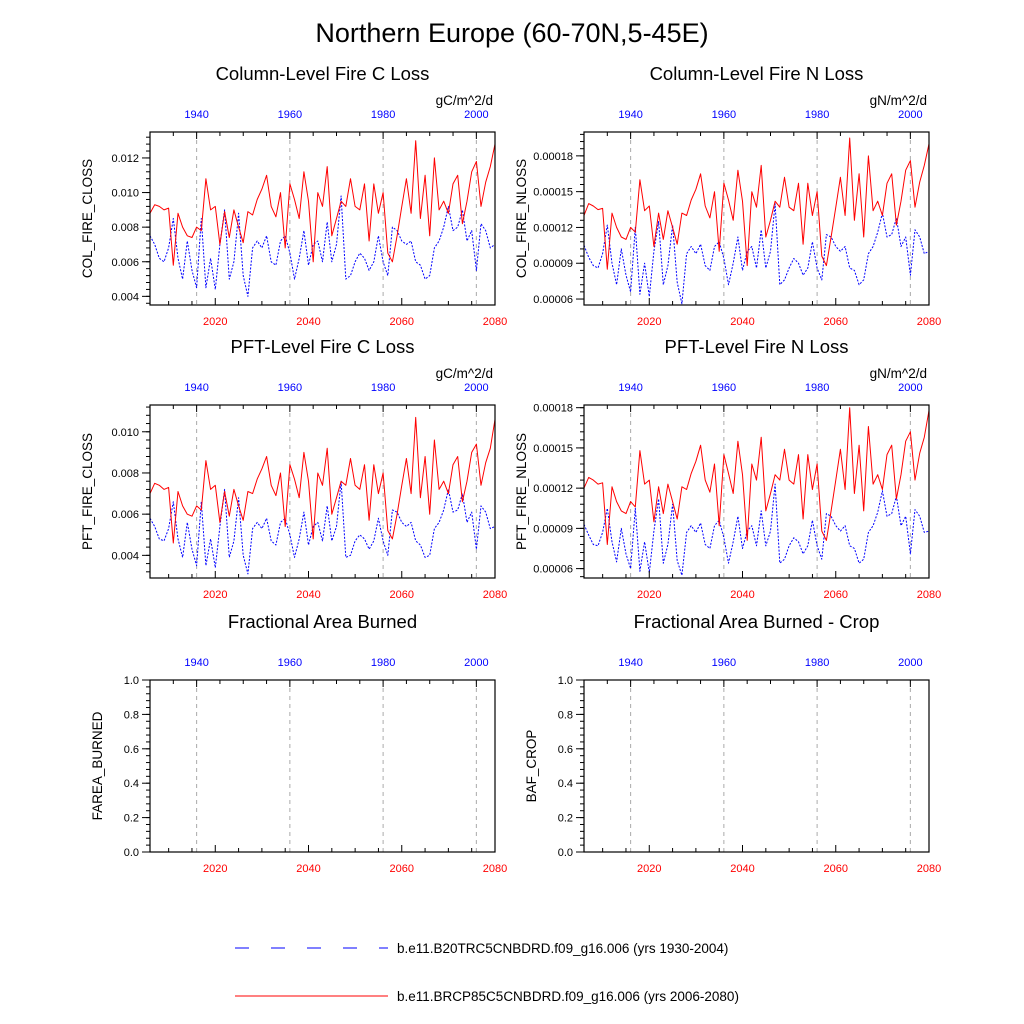 The height and width of the screenshot is (1024, 1024). What do you see at coordinates (521, 491) in the screenshot?
I see `y-axis-label: PFT_FIRE_NLOSS` at bounding box center [521, 491].